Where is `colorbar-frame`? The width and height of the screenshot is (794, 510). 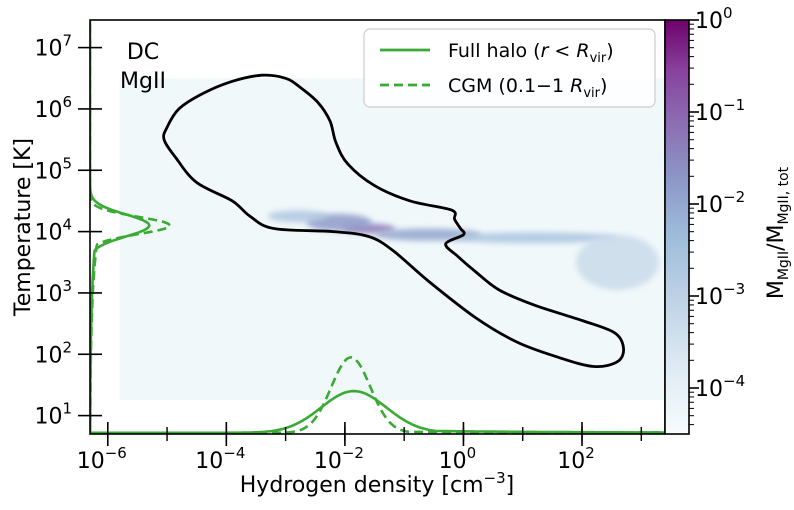 colorbar-frame is located at coordinates (677, 227).